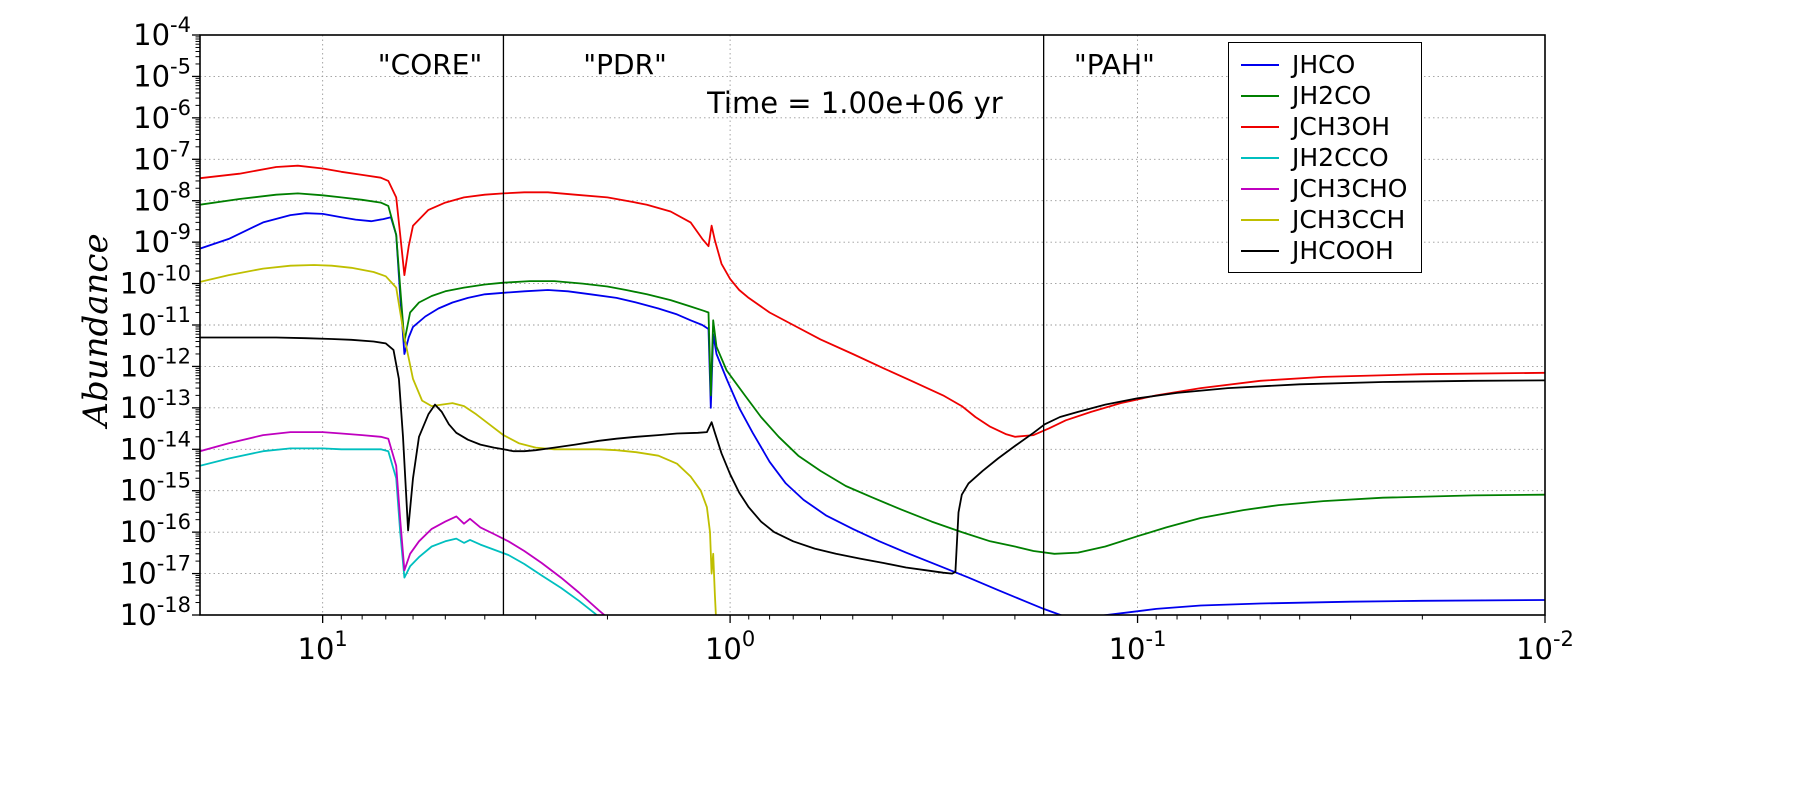 The height and width of the screenshot is (800, 1800). Describe the element at coordinates (162, 73) in the screenshot. I see `tick-label: 10⁻⁵` at that location.